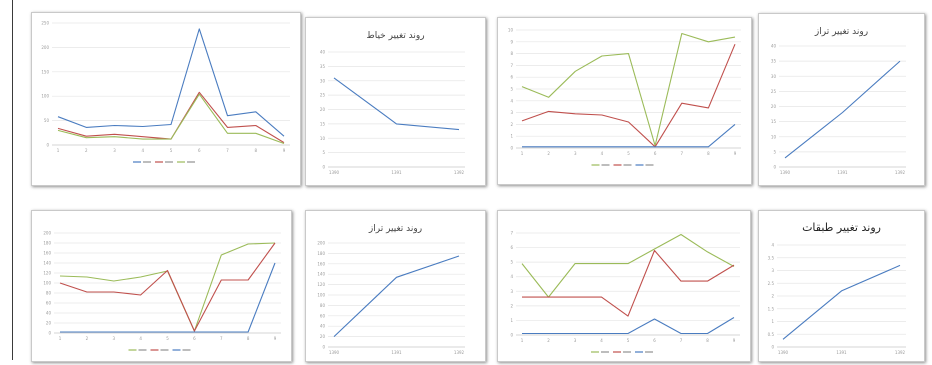 Image resolution: width=932 pixels, height=365 pixels. What do you see at coordinates (655, 153) in the screenshot?
I see `chart-3-x-tick: 6` at bounding box center [655, 153].